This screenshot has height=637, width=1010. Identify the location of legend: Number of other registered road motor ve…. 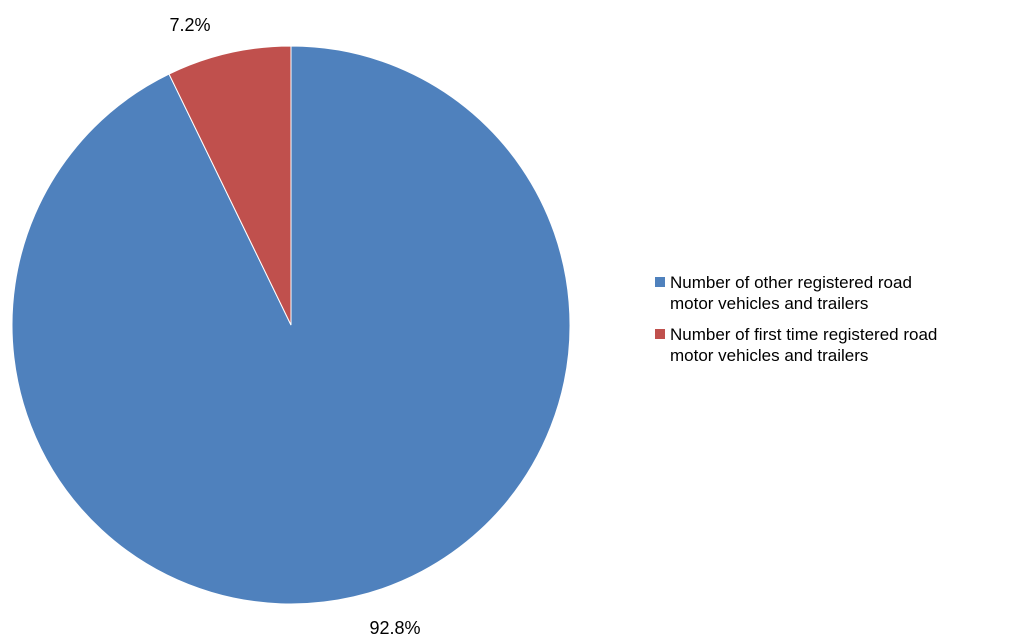
(830, 324).